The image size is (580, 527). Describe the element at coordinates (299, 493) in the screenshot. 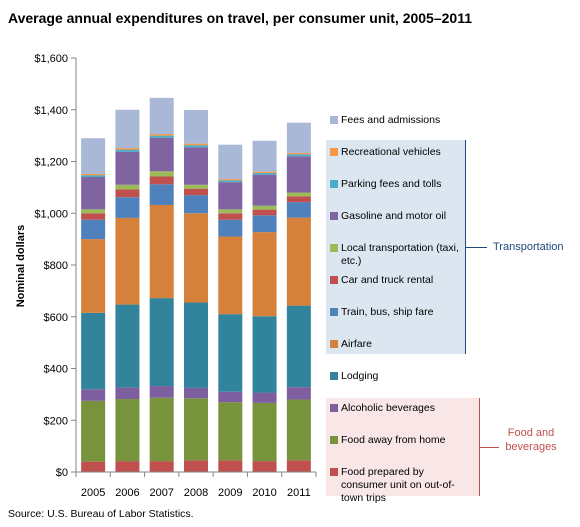

I see `x-tick-label: 2011` at that location.